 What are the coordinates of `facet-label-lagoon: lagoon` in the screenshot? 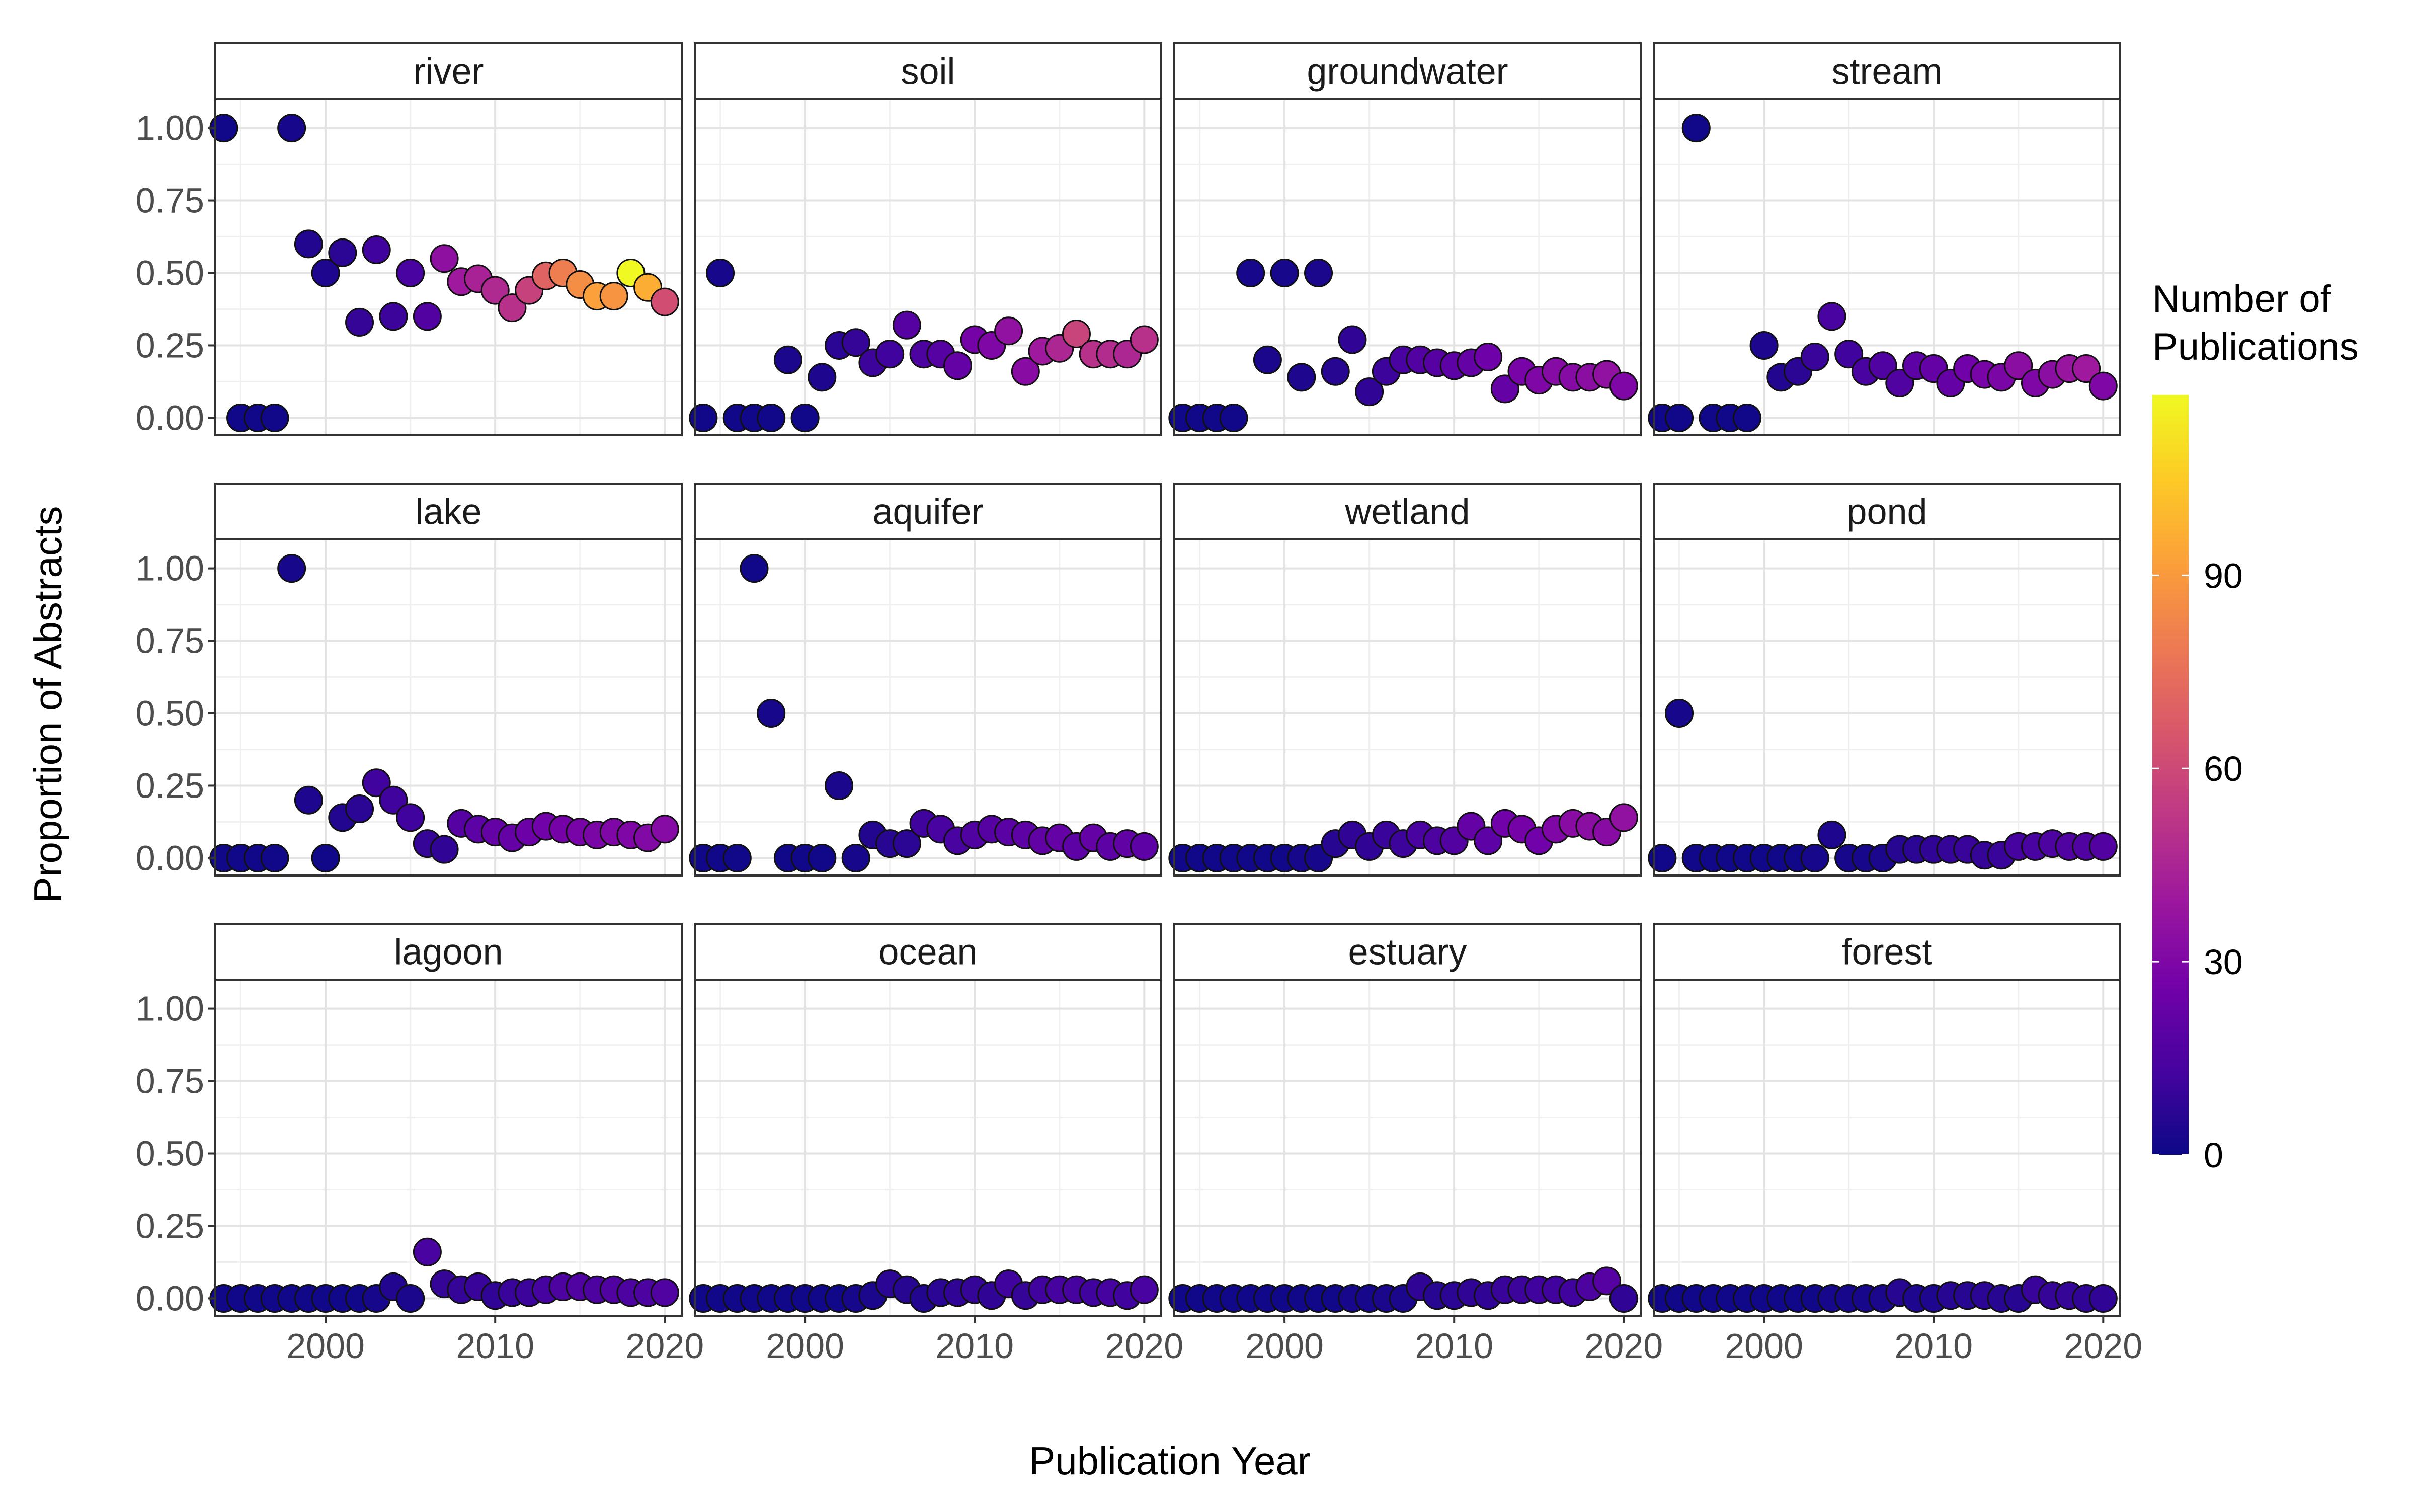 It's located at (449, 953).